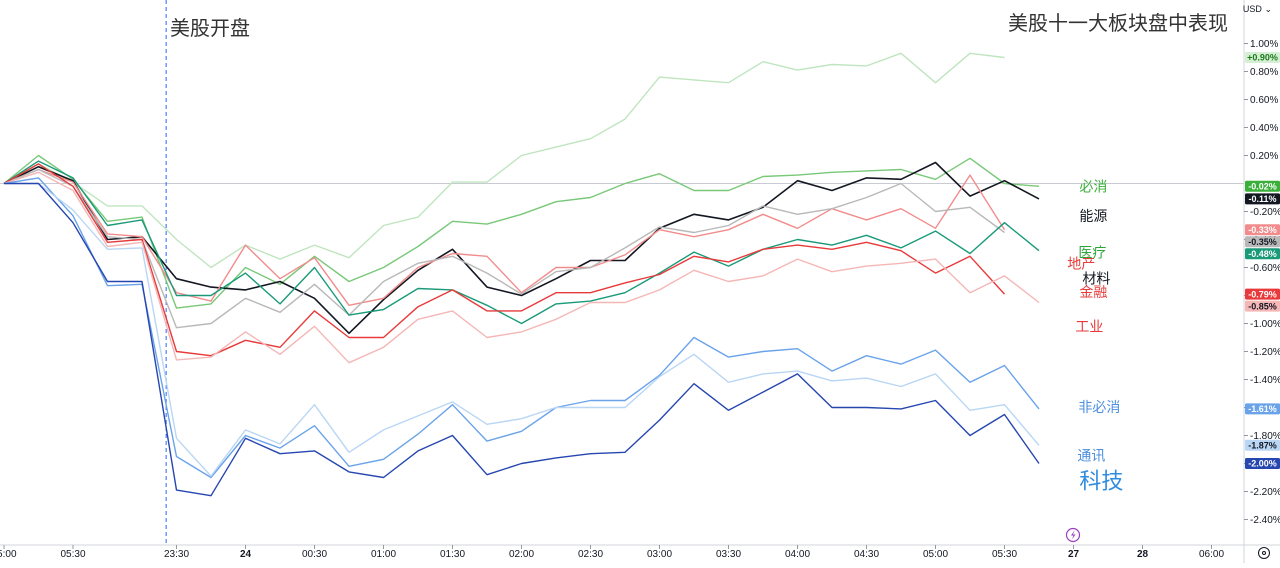 This screenshot has width=1280, height=568. Describe the element at coordinates (1093, 292) in the screenshot. I see `series-label-6: 金融` at that location.